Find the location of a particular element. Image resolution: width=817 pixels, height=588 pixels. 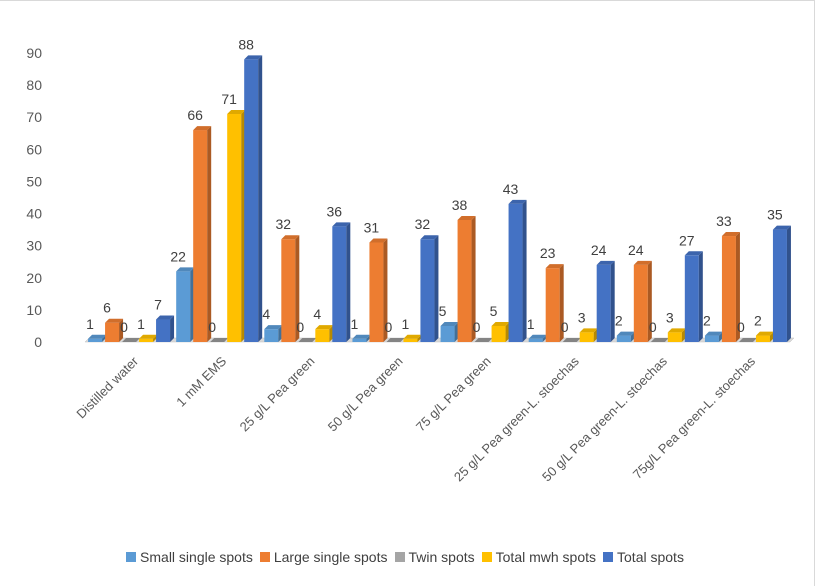

x-tick-label: 1 mM EMS is located at coordinates (201, 381).